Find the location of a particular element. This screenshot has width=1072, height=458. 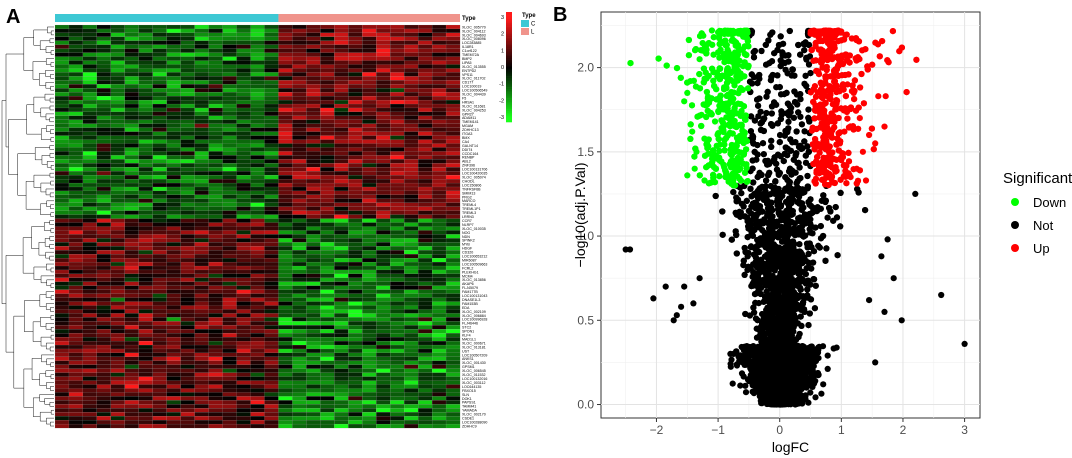

gene-label: XLOC_011702 is located at coordinates (474, 79).